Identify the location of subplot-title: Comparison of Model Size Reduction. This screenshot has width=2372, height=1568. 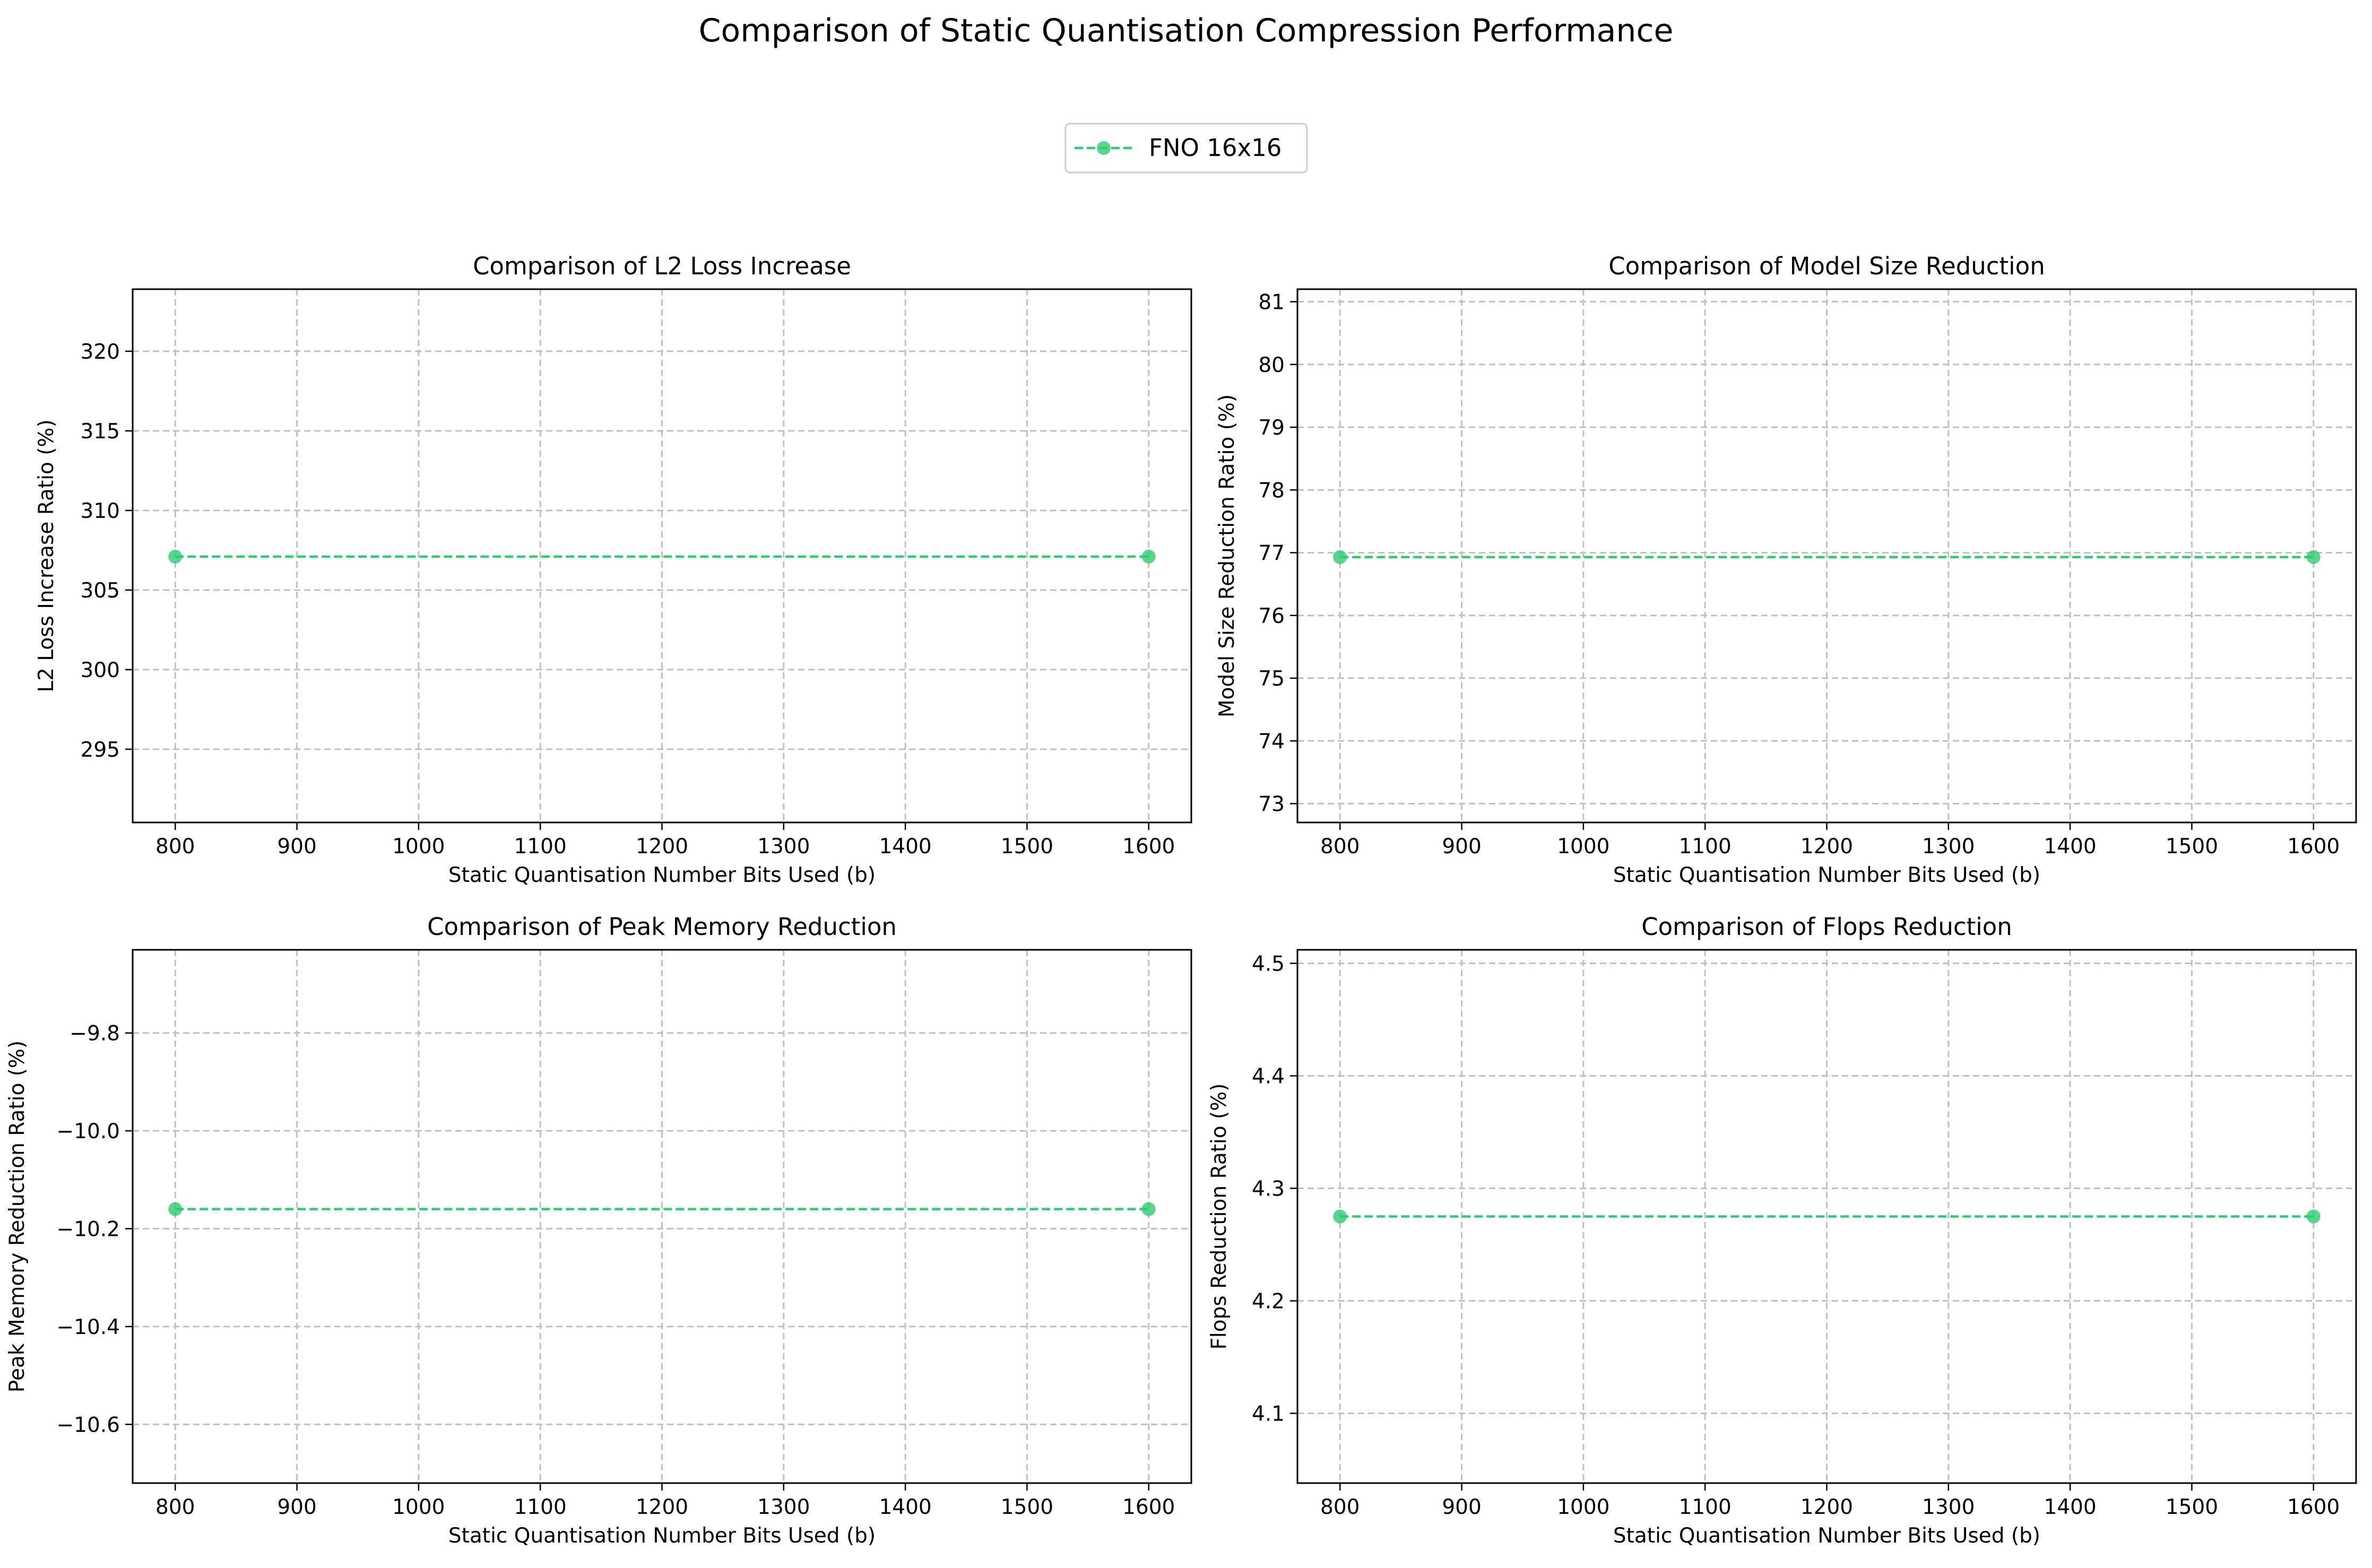
(1827, 266).